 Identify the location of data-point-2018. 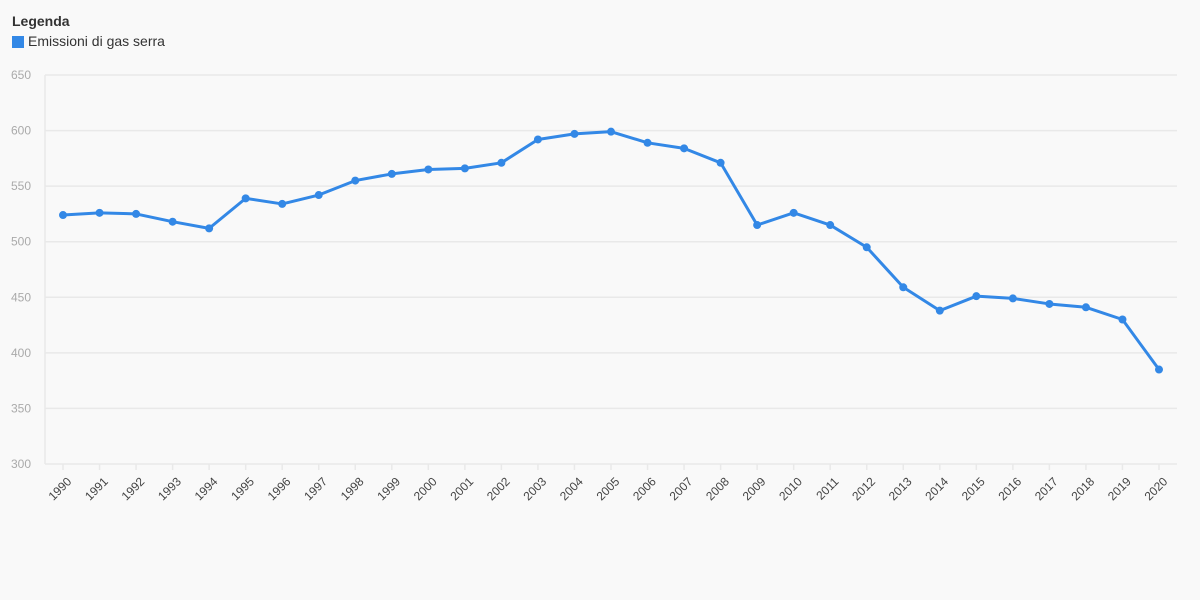
(1085, 307).